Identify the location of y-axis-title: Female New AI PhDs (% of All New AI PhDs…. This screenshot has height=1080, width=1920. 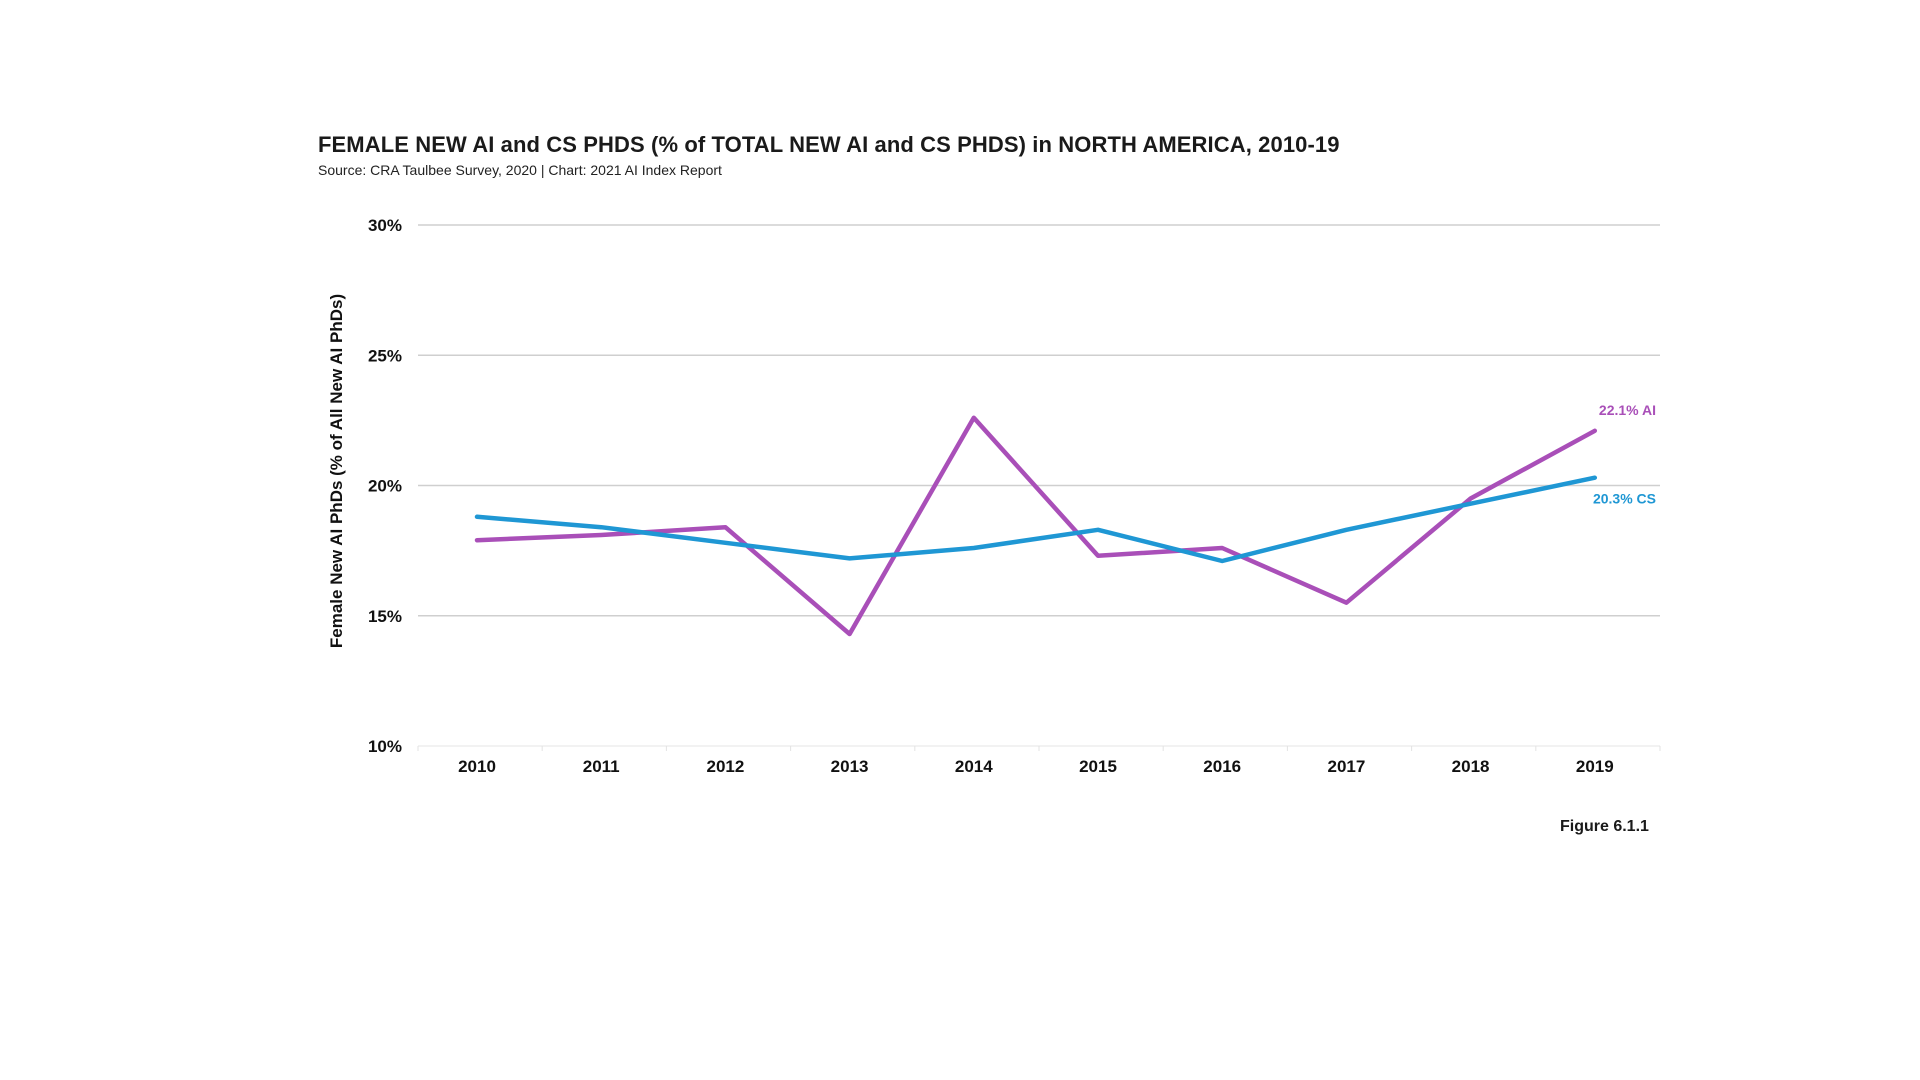
(336, 471).